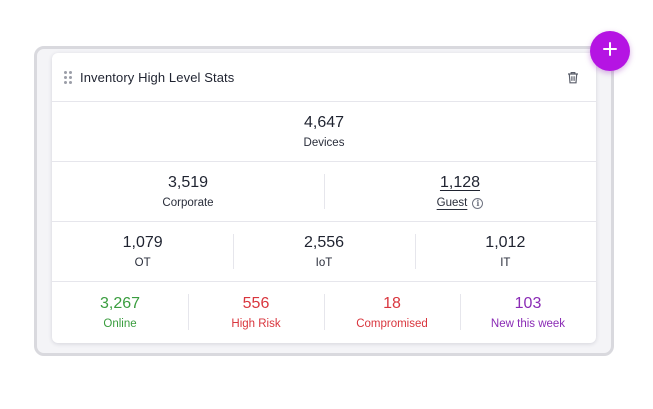 The width and height of the screenshot is (653, 409). Describe the element at coordinates (324, 242) in the screenshot. I see `stat-value: 2,556` at that location.